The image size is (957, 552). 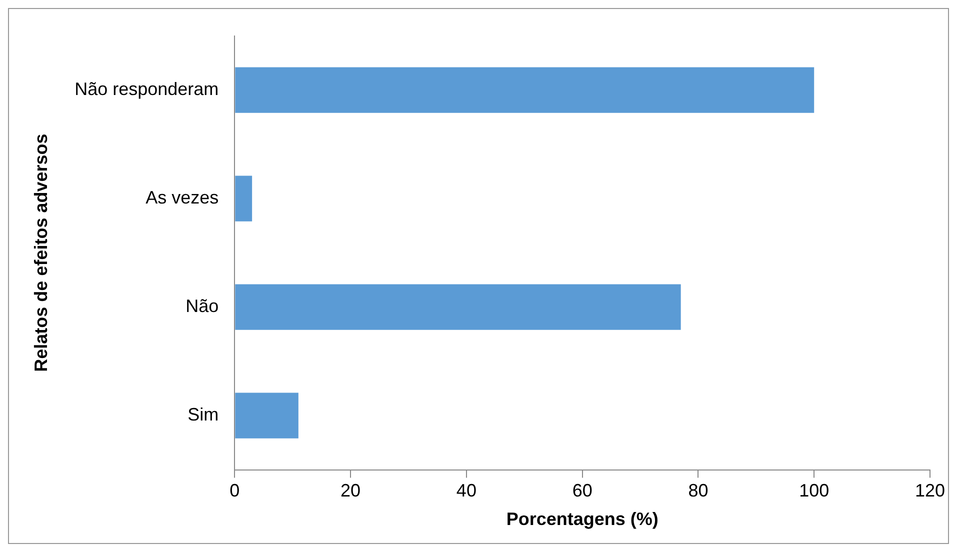 I want to click on y-axis-title: Relatos de efeitos adversos, so click(x=40, y=253).